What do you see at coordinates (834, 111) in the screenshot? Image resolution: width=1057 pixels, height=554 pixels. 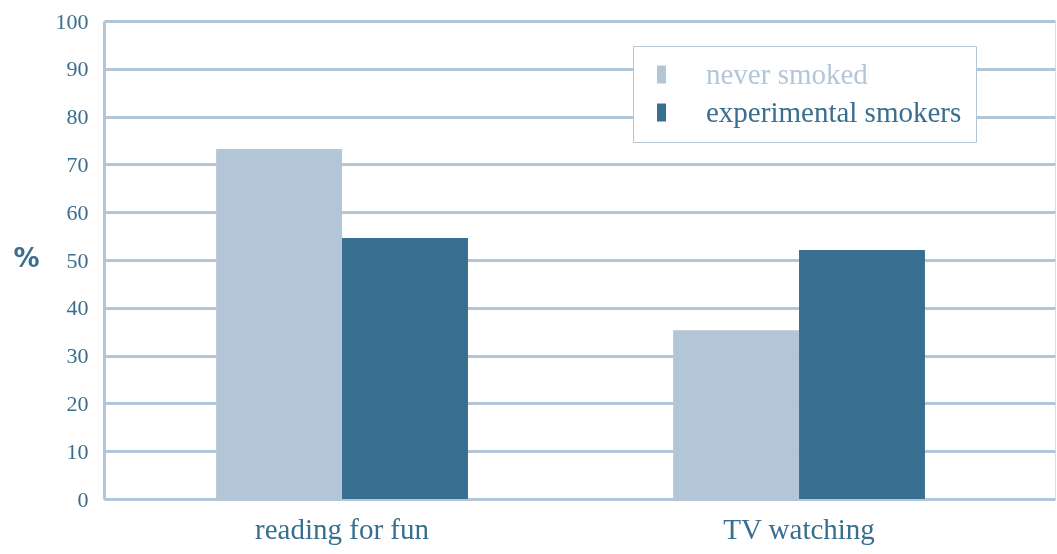 I see `legend-label: experimental smokers` at bounding box center [834, 111].